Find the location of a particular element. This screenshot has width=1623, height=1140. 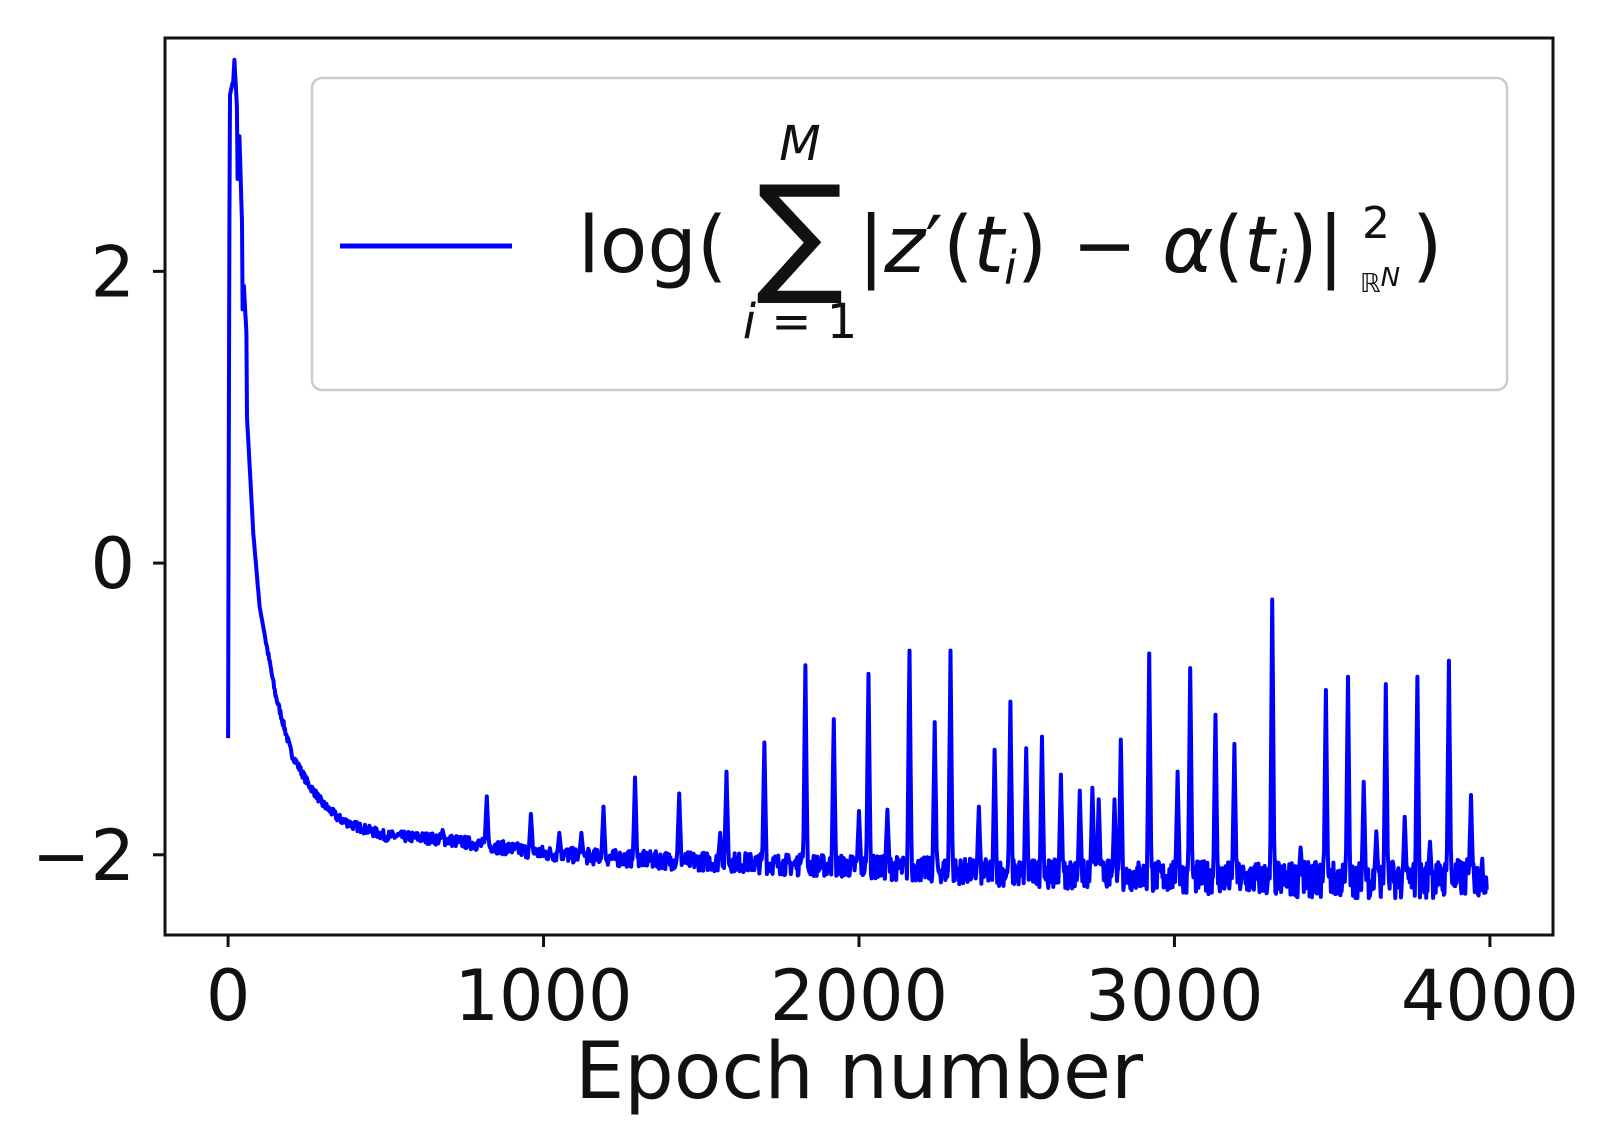

x-tick-label: 1000 is located at coordinates (543, 996).